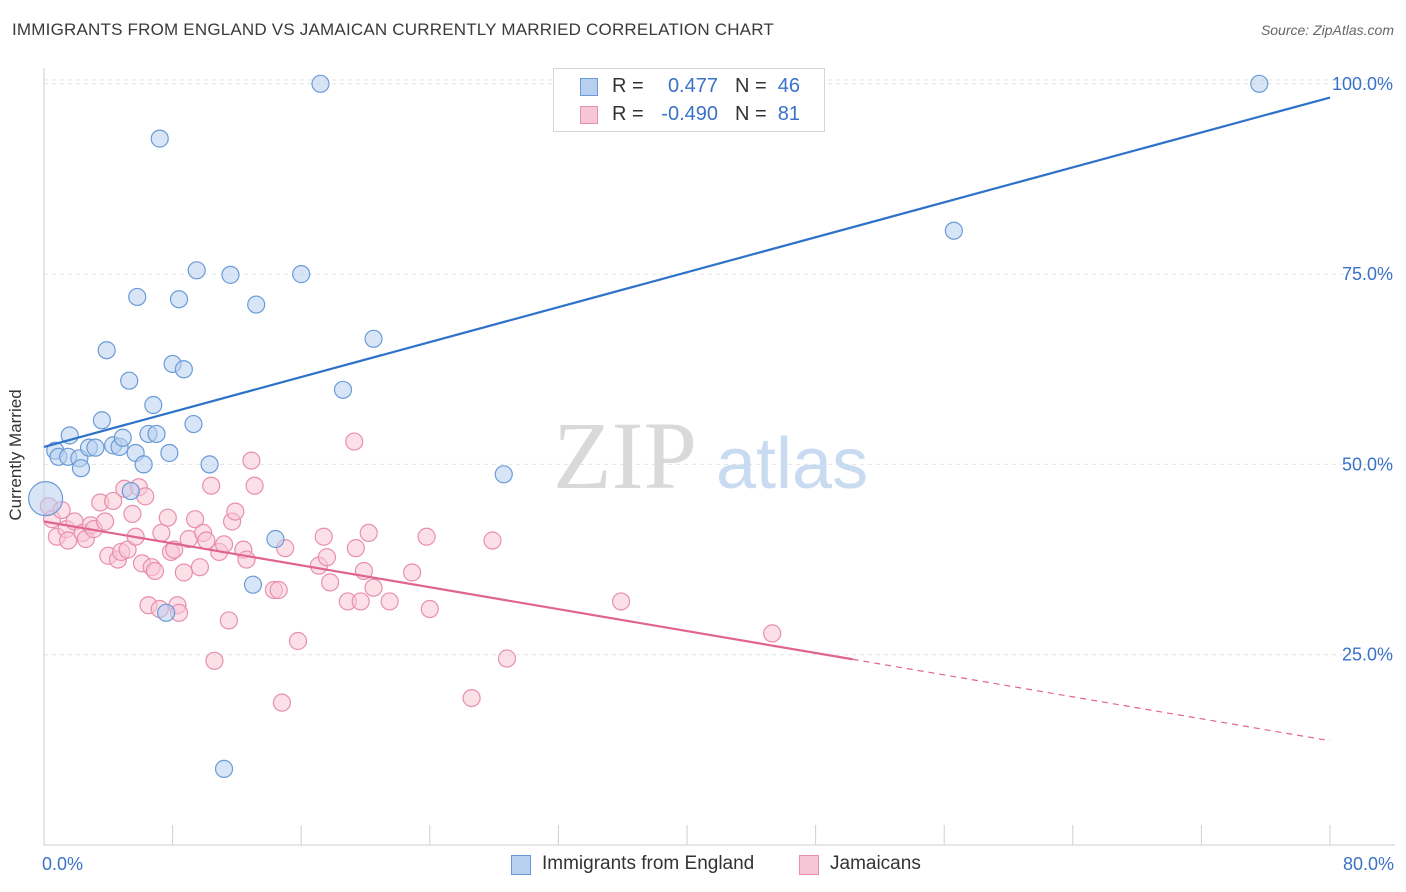 The height and width of the screenshot is (892, 1406). What do you see at coordinates (62, 864) in the screenshot?
I see `x-tick-label: 0.0%` at bounding box center [62, 864].